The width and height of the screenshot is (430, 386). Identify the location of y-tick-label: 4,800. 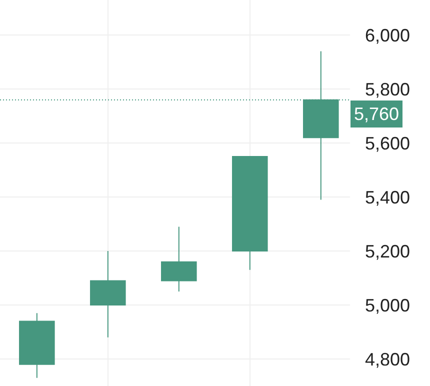
(387, 359).